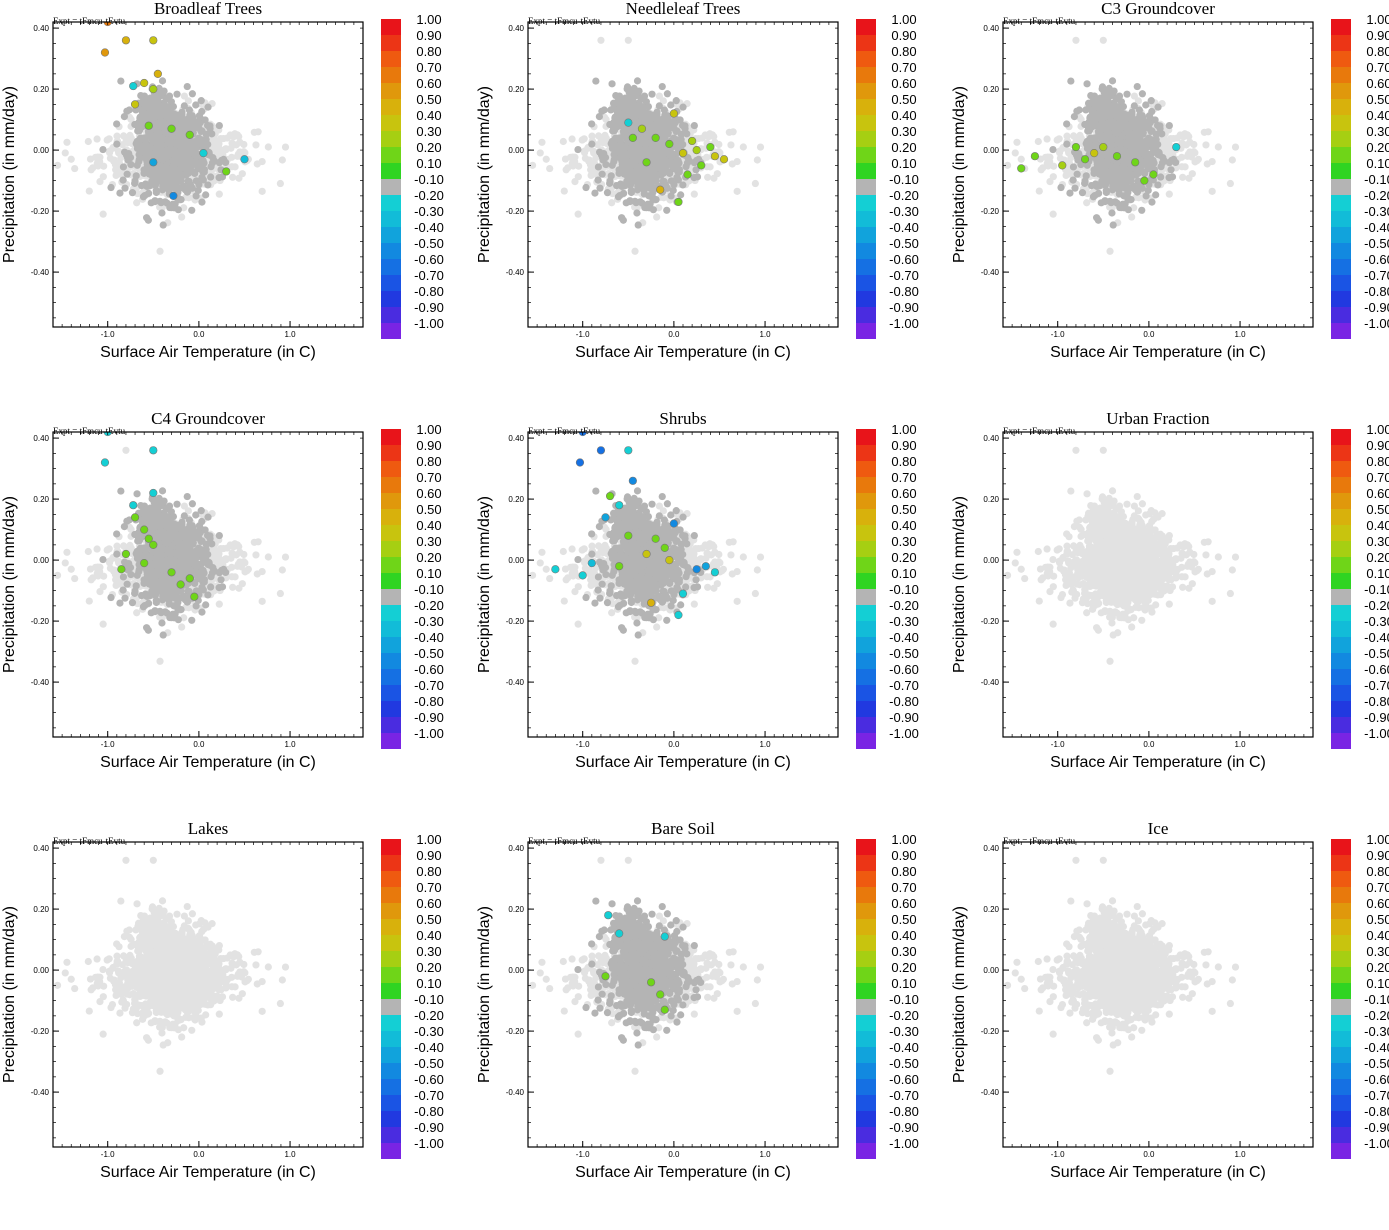  Describe the element at coordinates (429, 211) in the screenshot. I see `colorbar-tick-label: -0.30` at that location.